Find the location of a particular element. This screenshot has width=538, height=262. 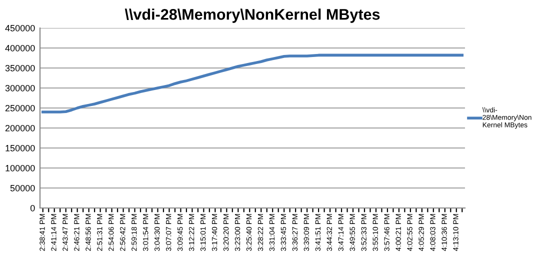

y-tick-label: 300000 is located at coordinates (20, 88).